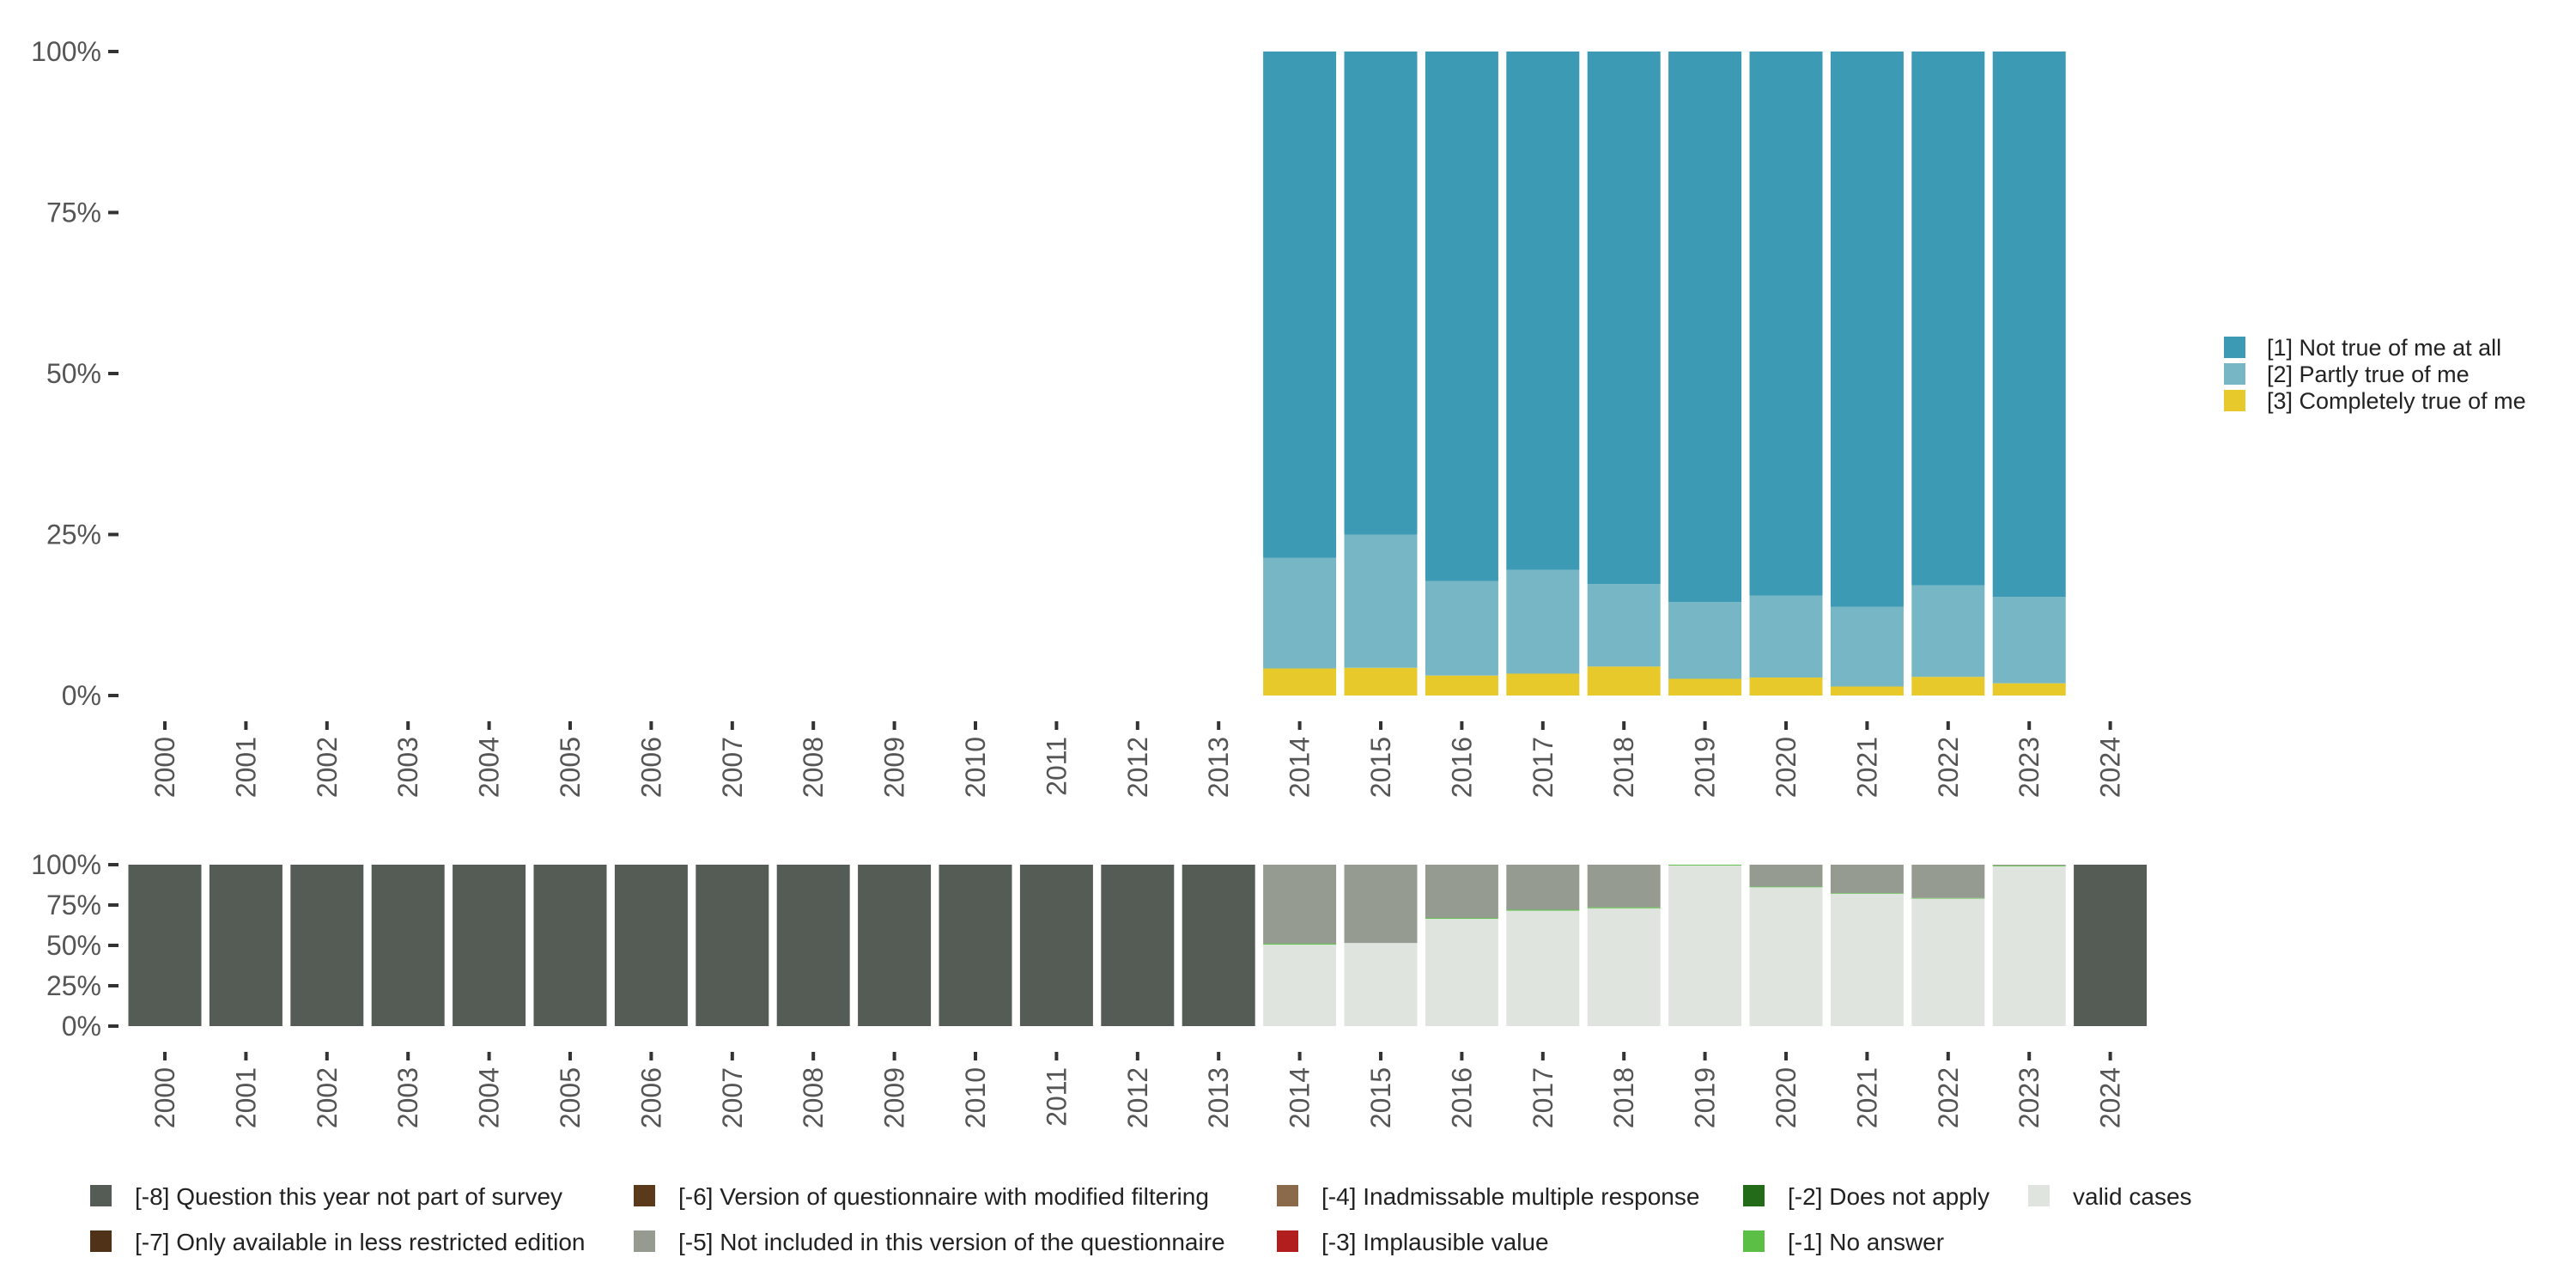 The width and height of the screenshot is (2576, 1288). What do you see at coordinates (1866, 1097) in the screenshot?
I see `bottom-xtick-label: 2021` at bounding box center [1866, 1097].